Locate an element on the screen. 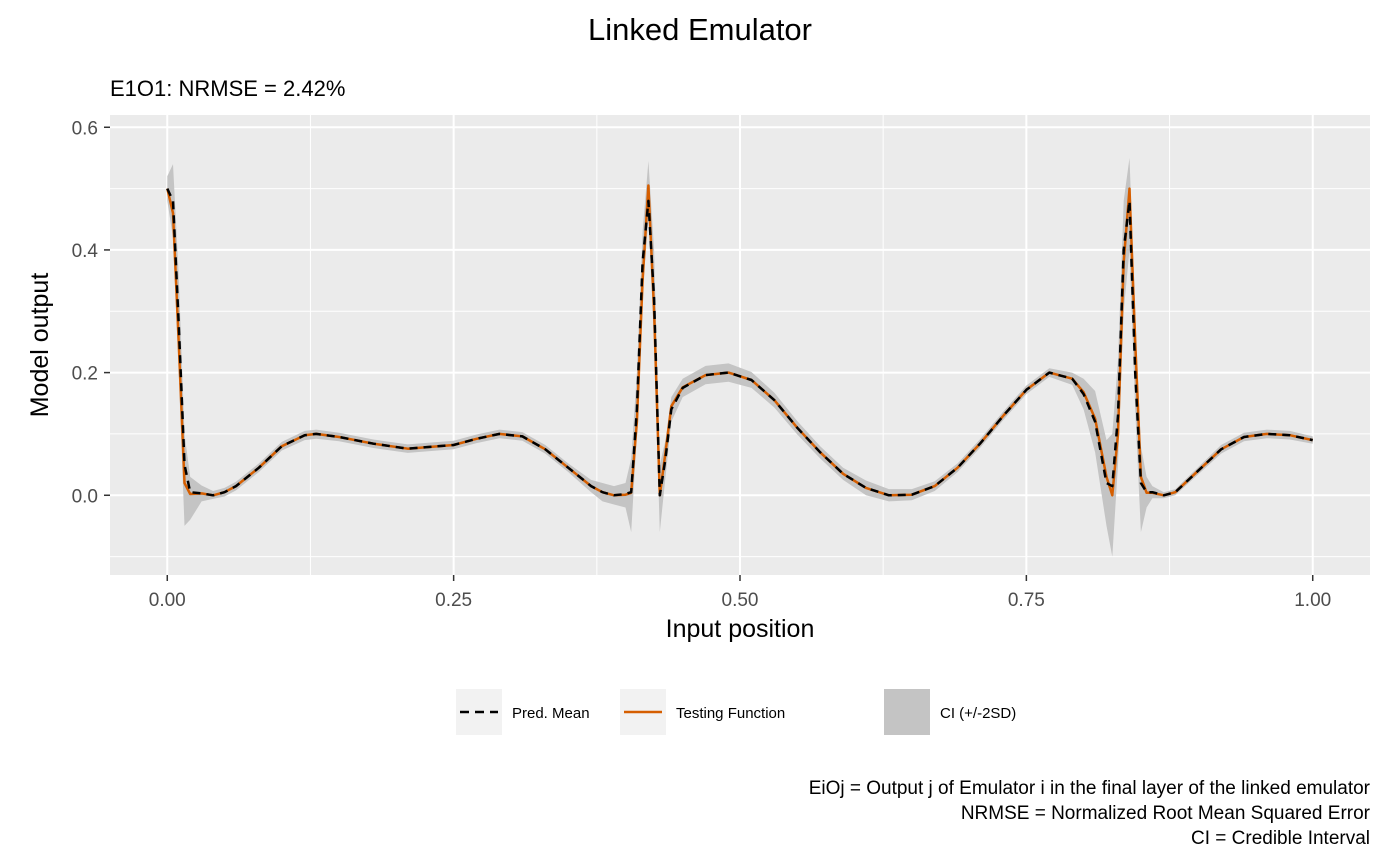 The image size is (1400, 865). legend-label-pred-mean: Pred. Mean is located at coordinates (551, 713).